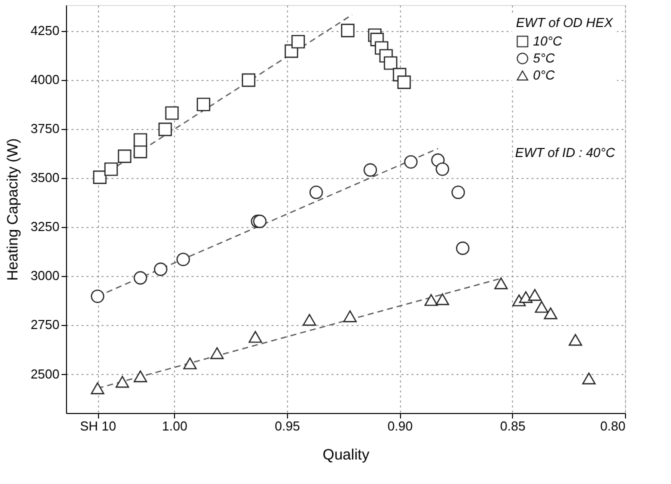 The image size is (671, 484). What do you see at coordinates (45, 178) in the screenshot?
I see `y-tick-label: 3500` at bounding box center [45, 178].